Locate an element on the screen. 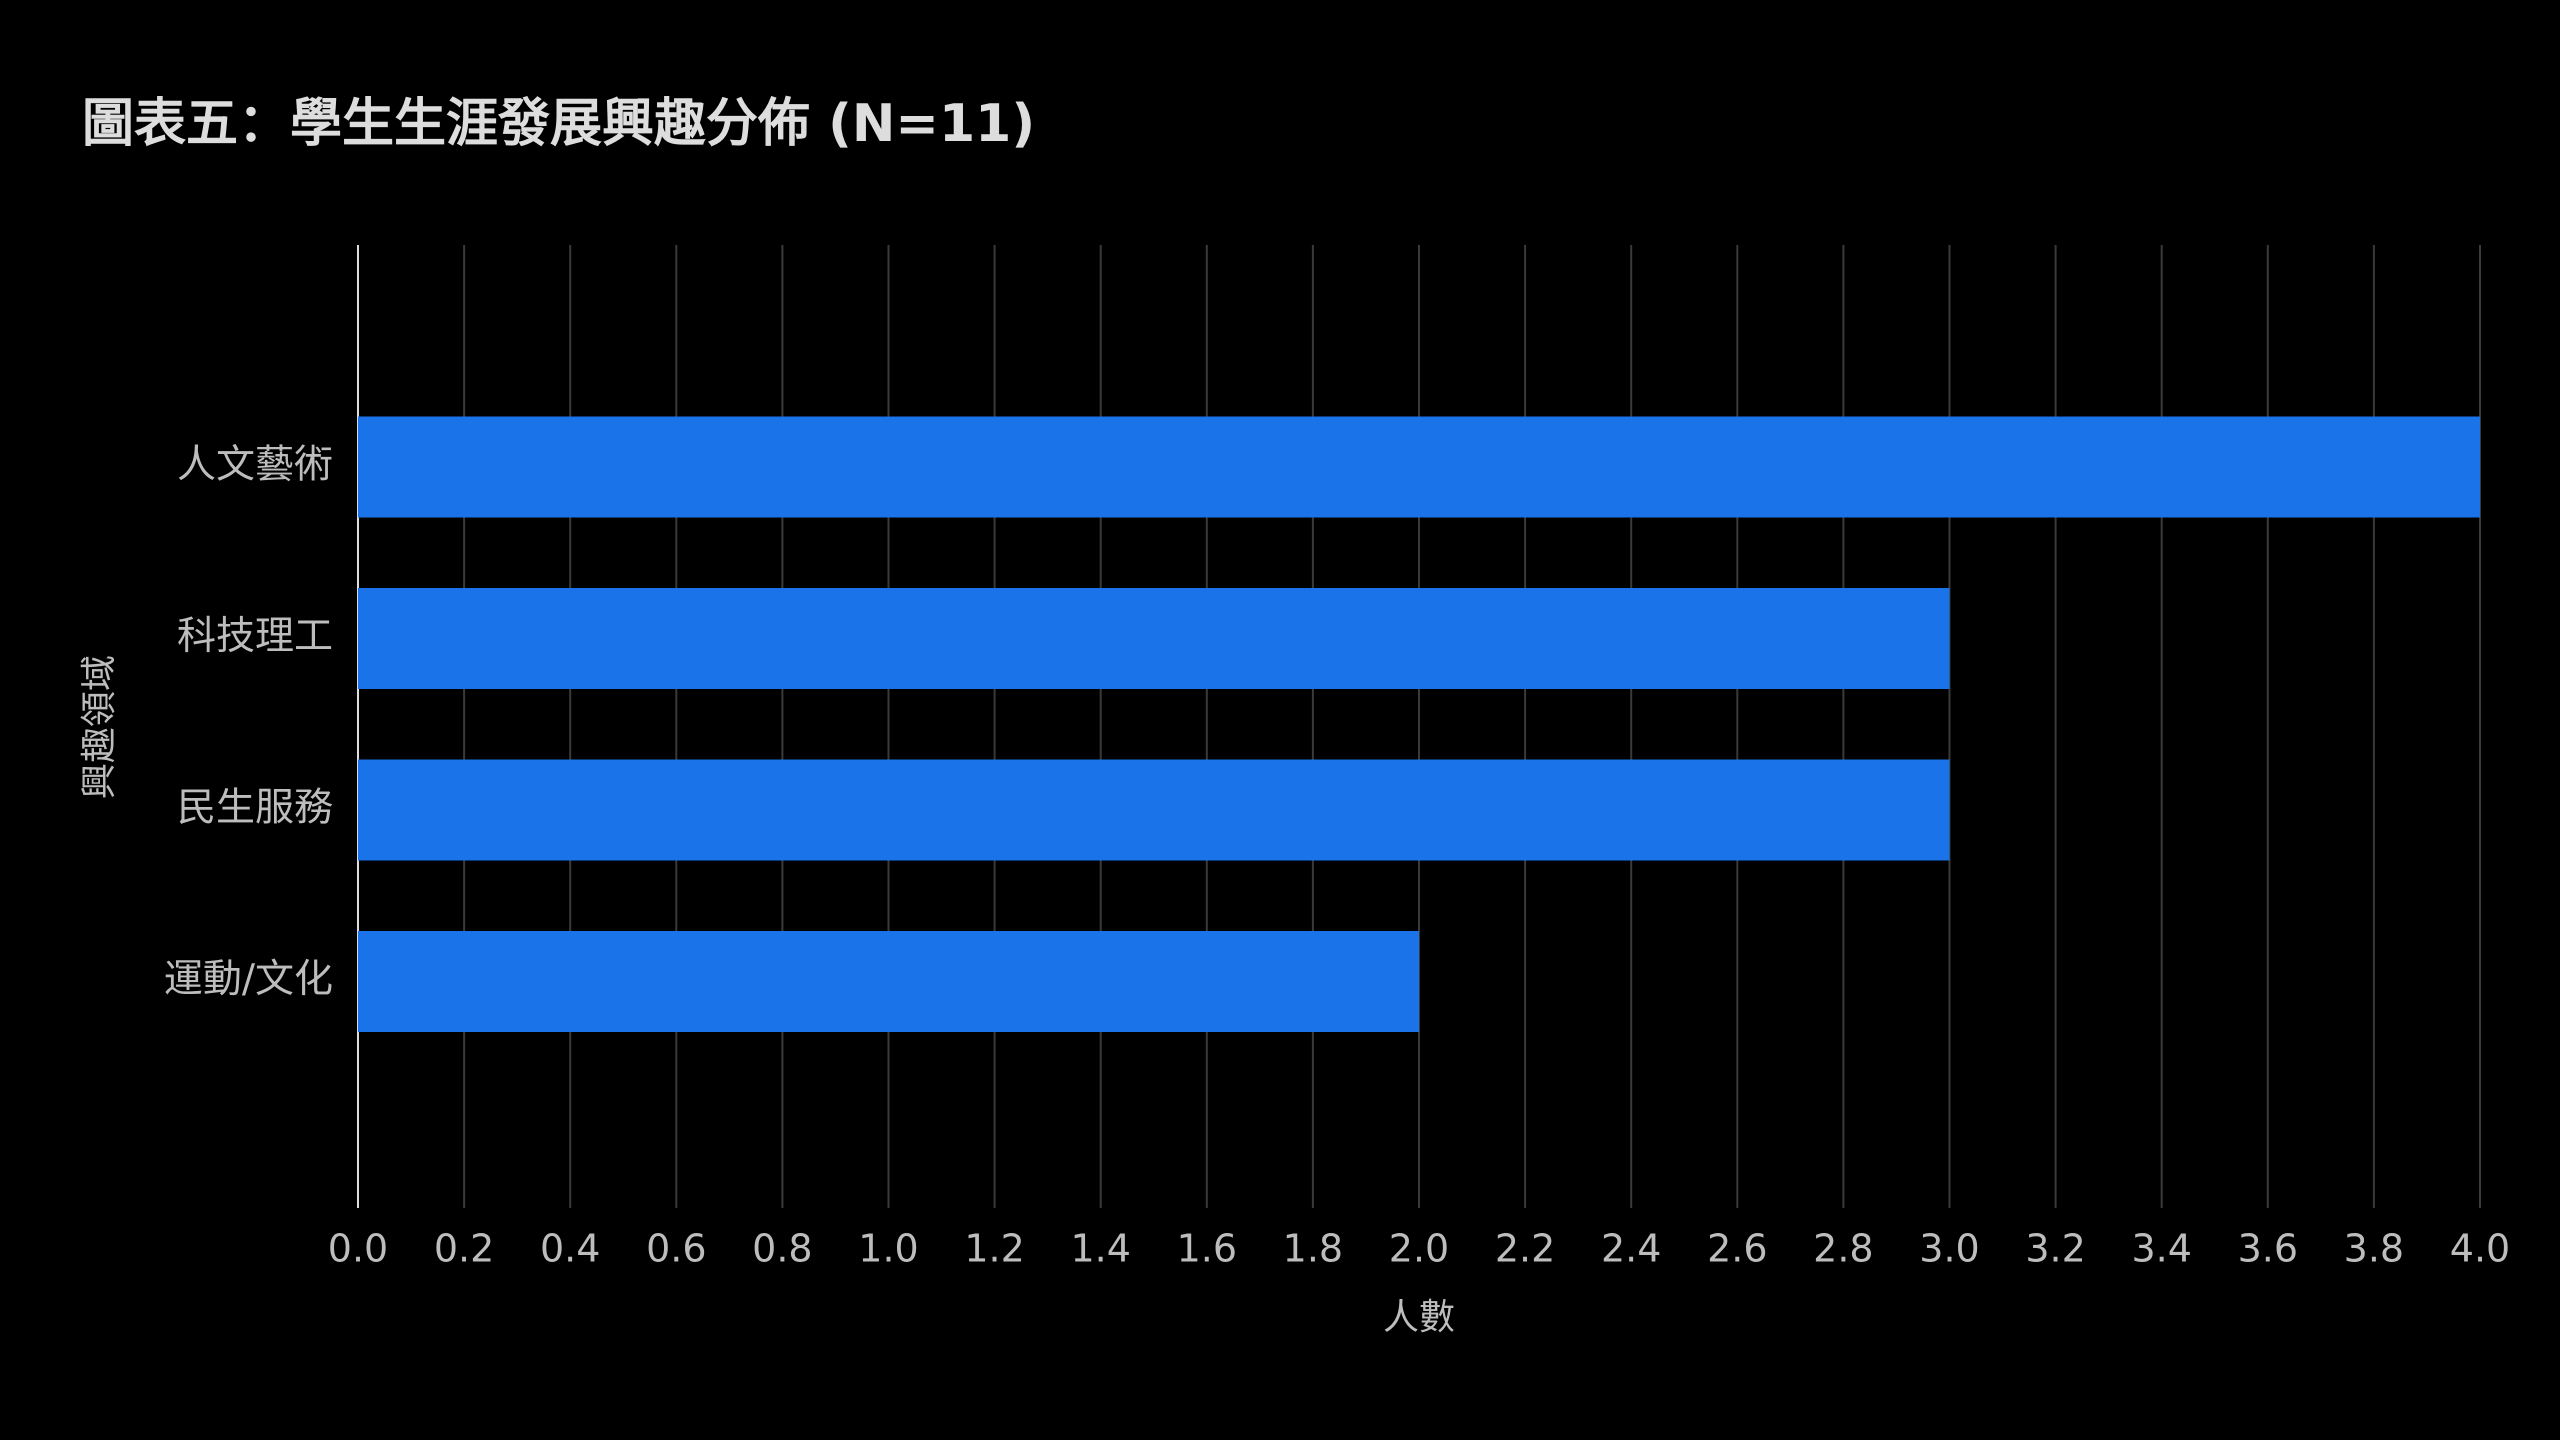 The height and width of the screenshot is (1440, 2560). x-tick-label: 4.0 is located at coordinates (2480, 1249).